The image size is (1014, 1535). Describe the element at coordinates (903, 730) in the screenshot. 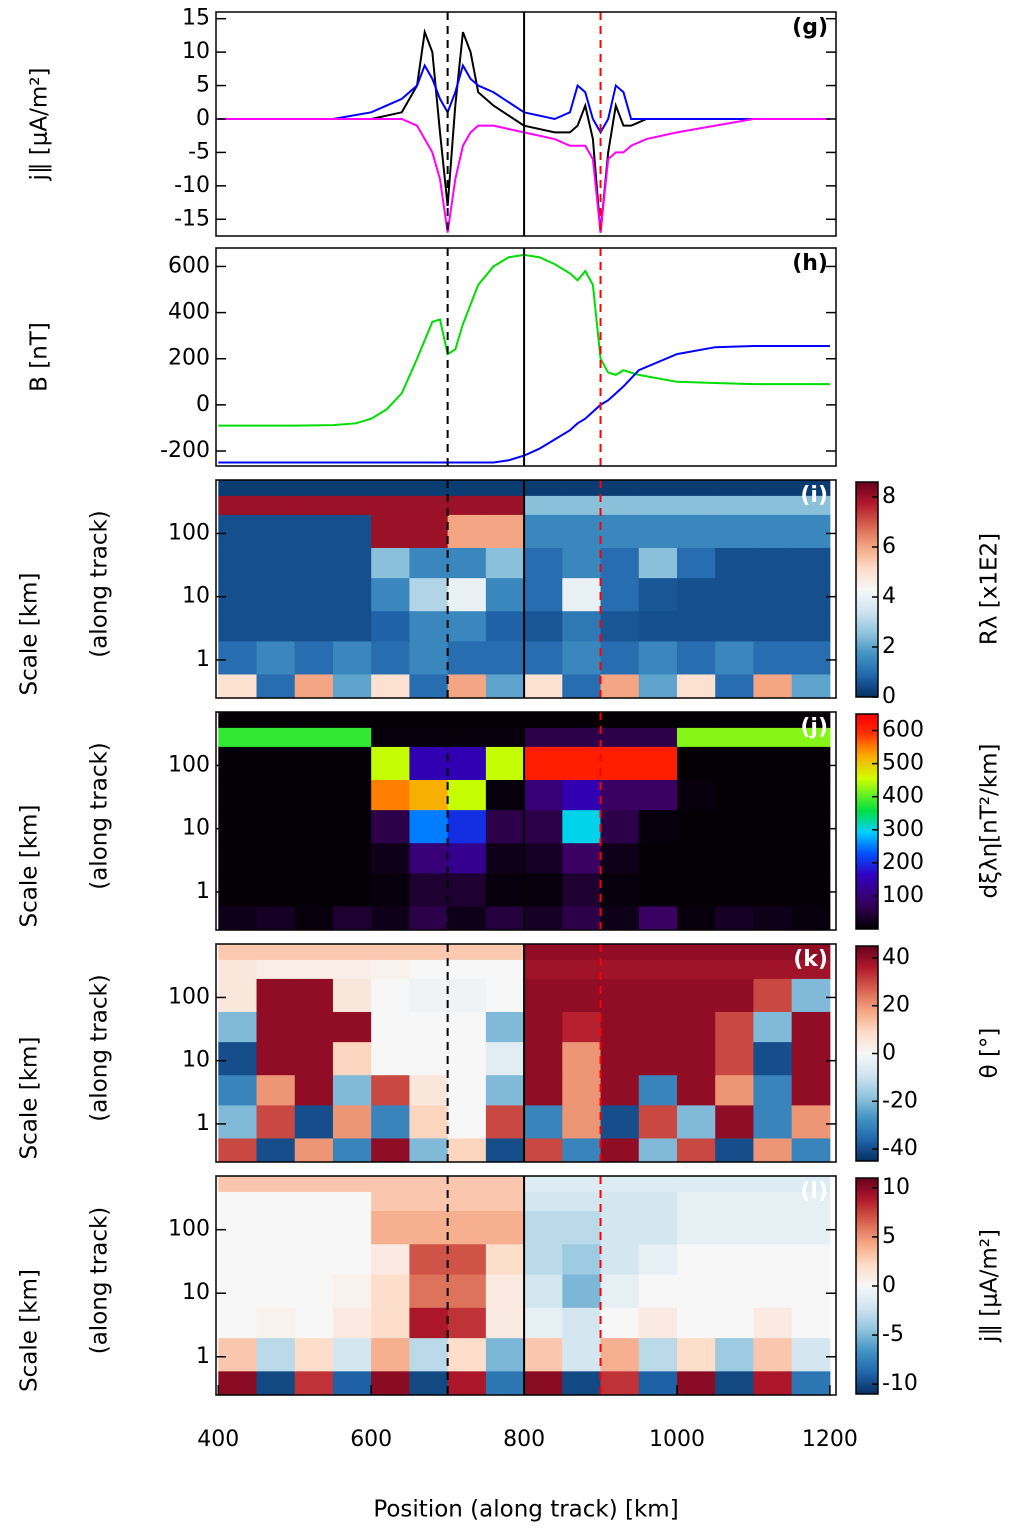

I see `colorbar-tick-label: 600` at that location.